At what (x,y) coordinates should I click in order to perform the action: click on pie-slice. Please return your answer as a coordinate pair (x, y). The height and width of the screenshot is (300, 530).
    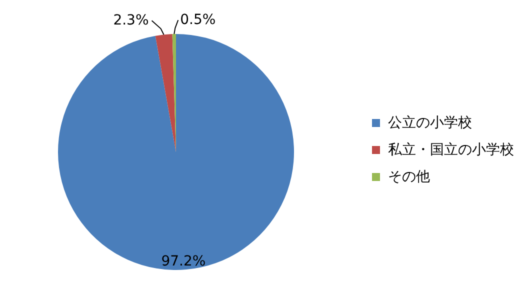
    Looking at the image, I should click on (165, 93).